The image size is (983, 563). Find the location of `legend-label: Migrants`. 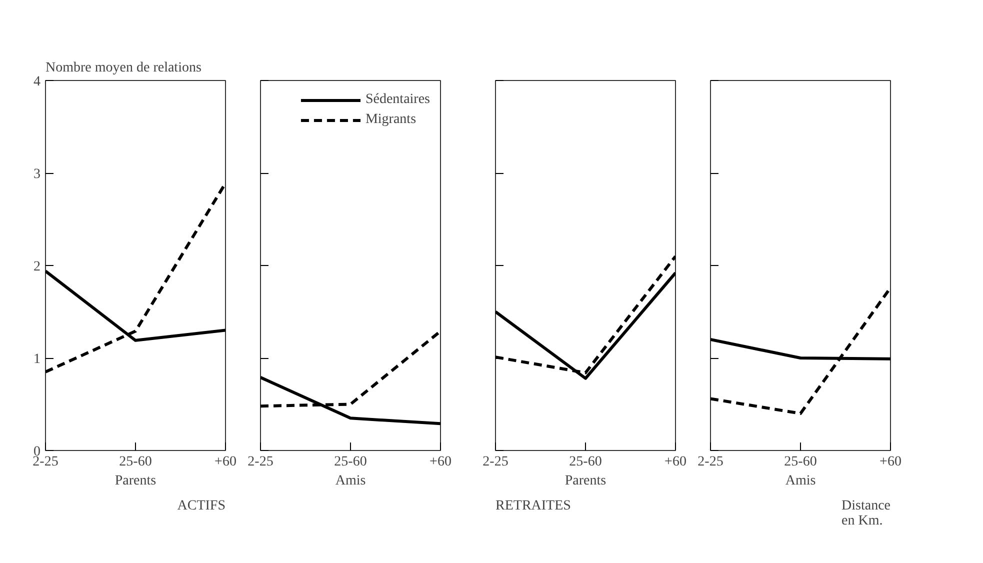

legend-label: Migrants is located at coordinates (390, 120).